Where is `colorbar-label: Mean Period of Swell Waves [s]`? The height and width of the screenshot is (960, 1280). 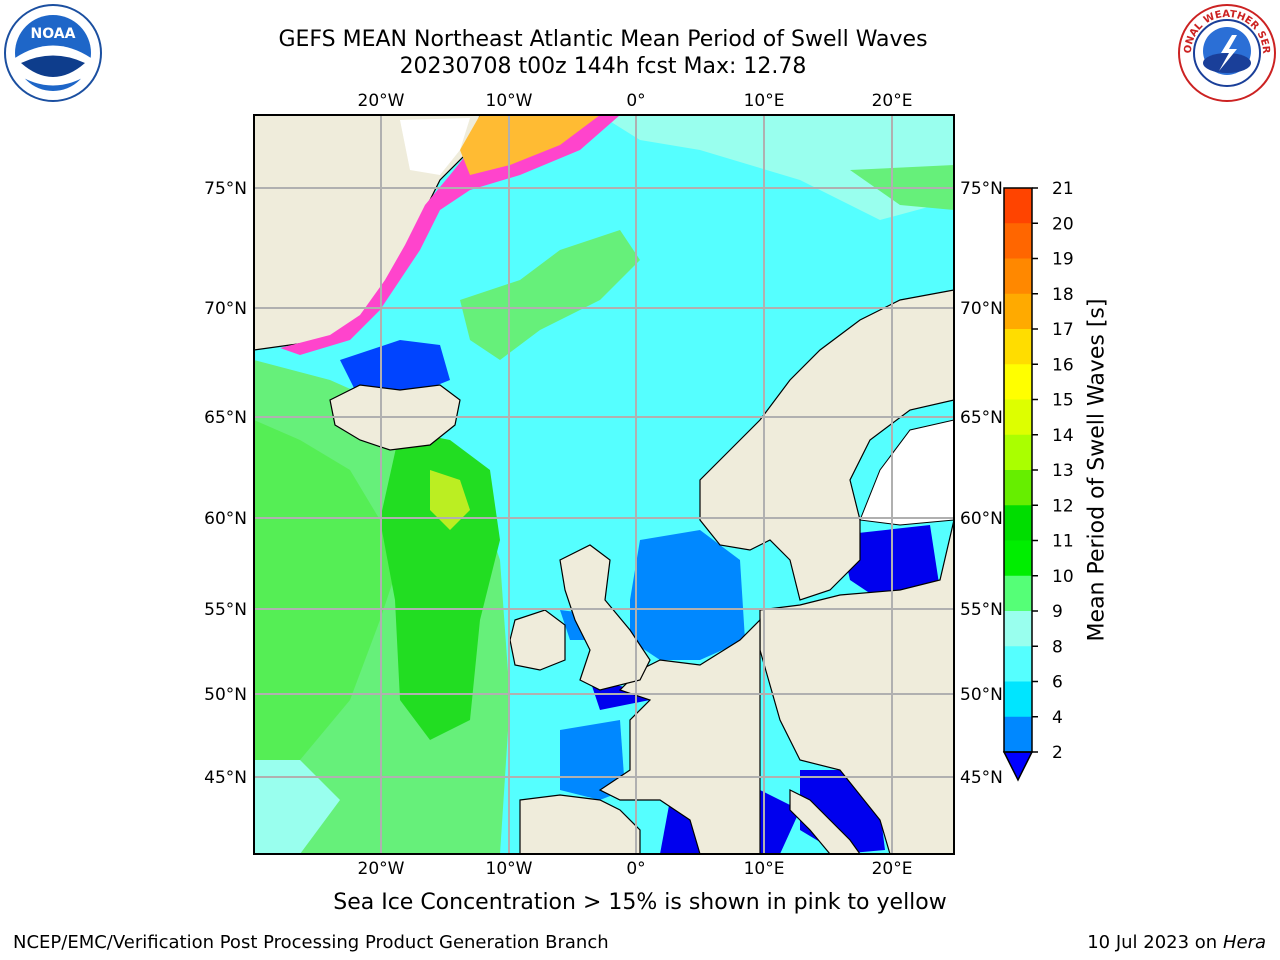 colorbar-label: Mean Period of Swell Waves [s] is located at coordinates (1097, 470).